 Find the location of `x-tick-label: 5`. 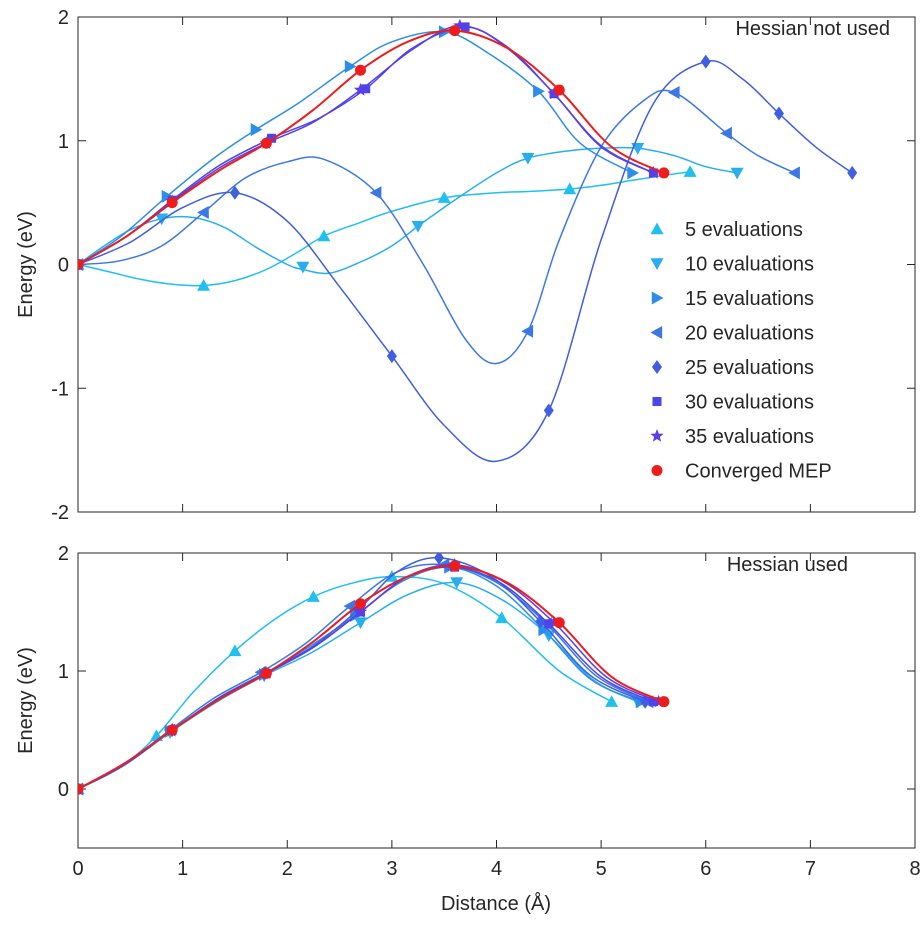

x-tick-label: 5 is located at coordinates (601, 869).